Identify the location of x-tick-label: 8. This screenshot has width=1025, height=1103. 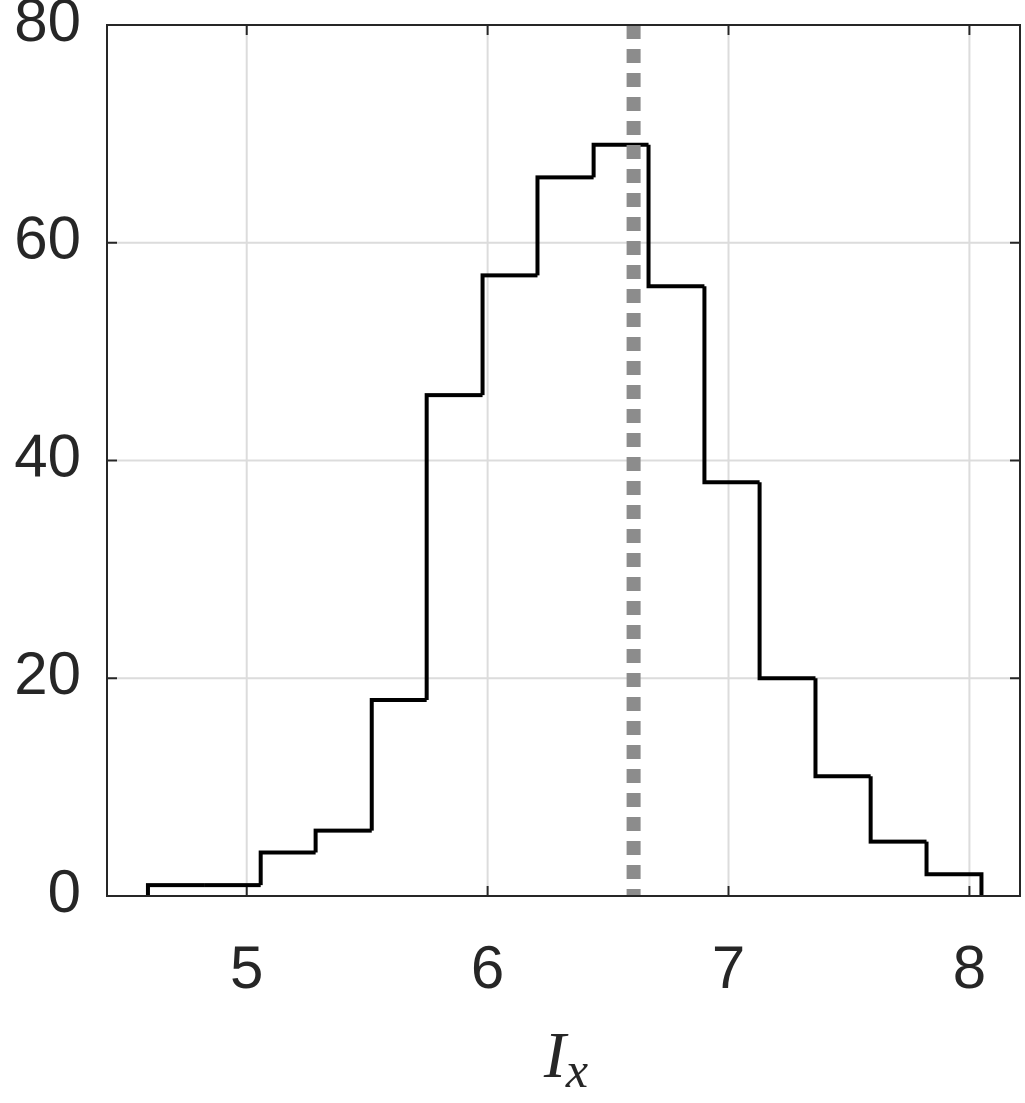
(969, 967).